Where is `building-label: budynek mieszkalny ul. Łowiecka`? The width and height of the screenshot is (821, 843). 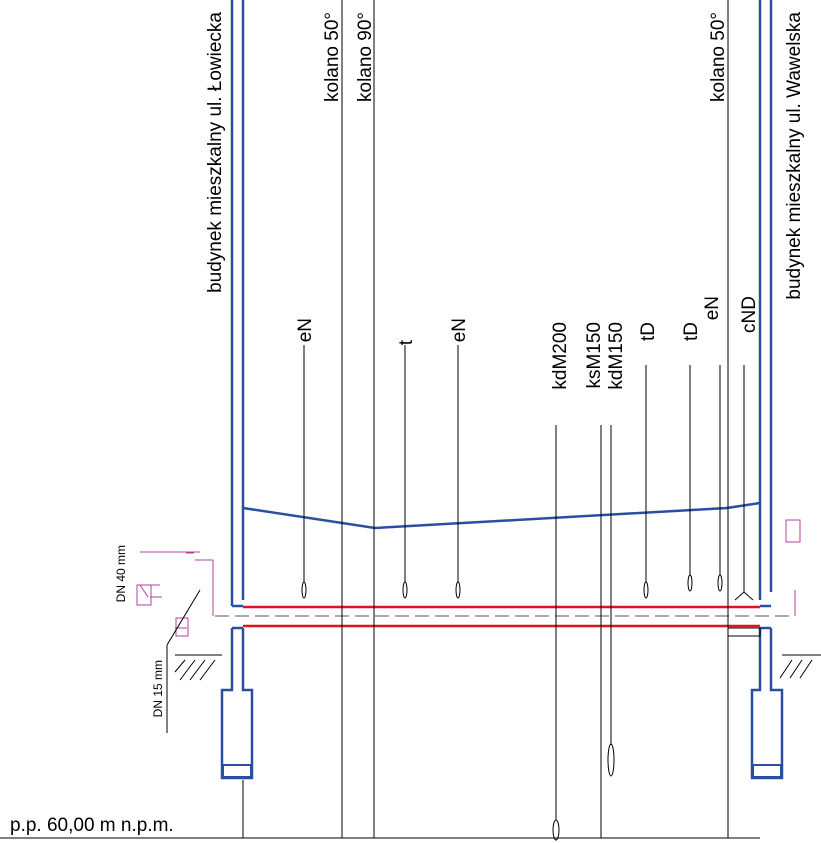
building-label: budynek mieszkalny ul. Łowiecka is located at coordinates (215, 152).